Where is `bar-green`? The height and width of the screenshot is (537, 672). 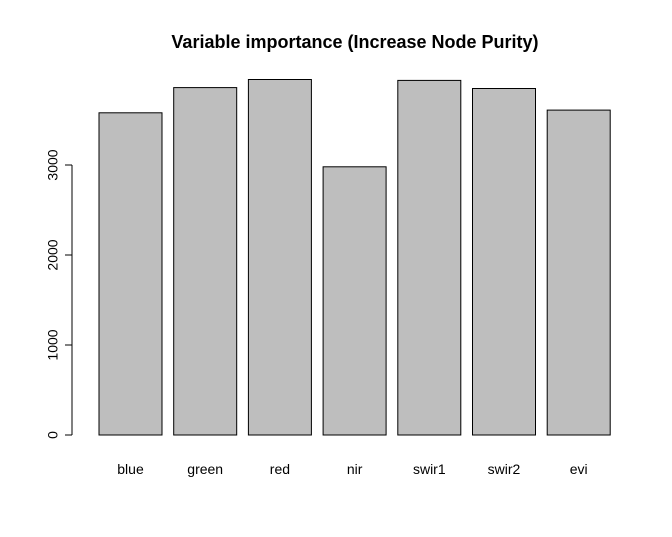 bar-green is located at coordinates (205, 261).